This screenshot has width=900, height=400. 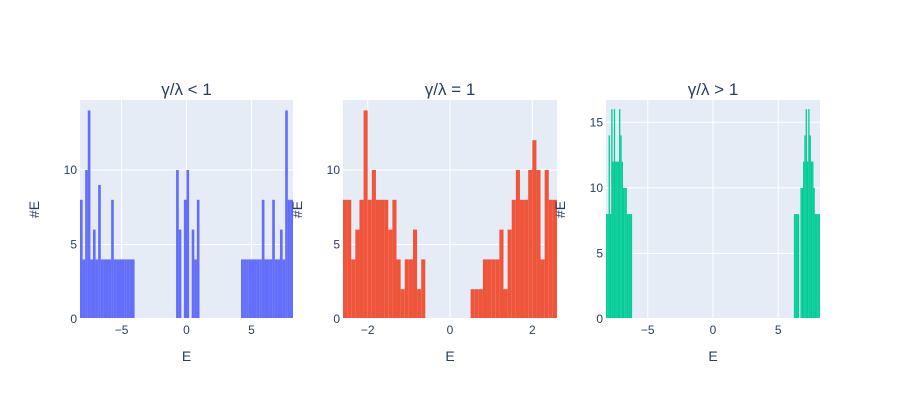 What do you see at coordinates (599, 253) in the screenshot?
I see `y-tick-label: 5` at bounding box center [599, 253].